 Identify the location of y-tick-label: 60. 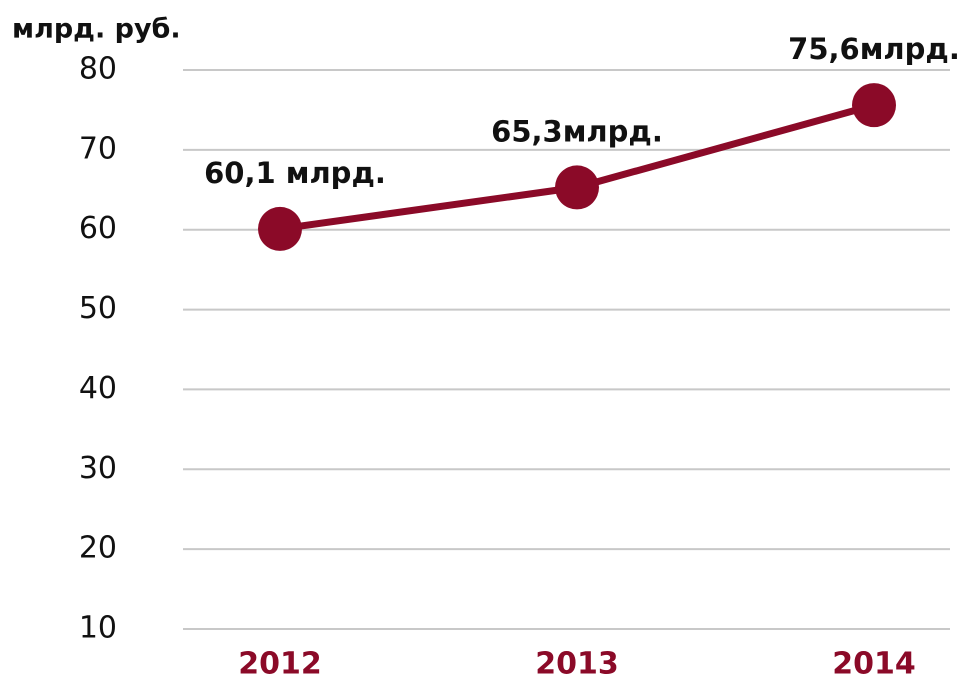
(98, 228).